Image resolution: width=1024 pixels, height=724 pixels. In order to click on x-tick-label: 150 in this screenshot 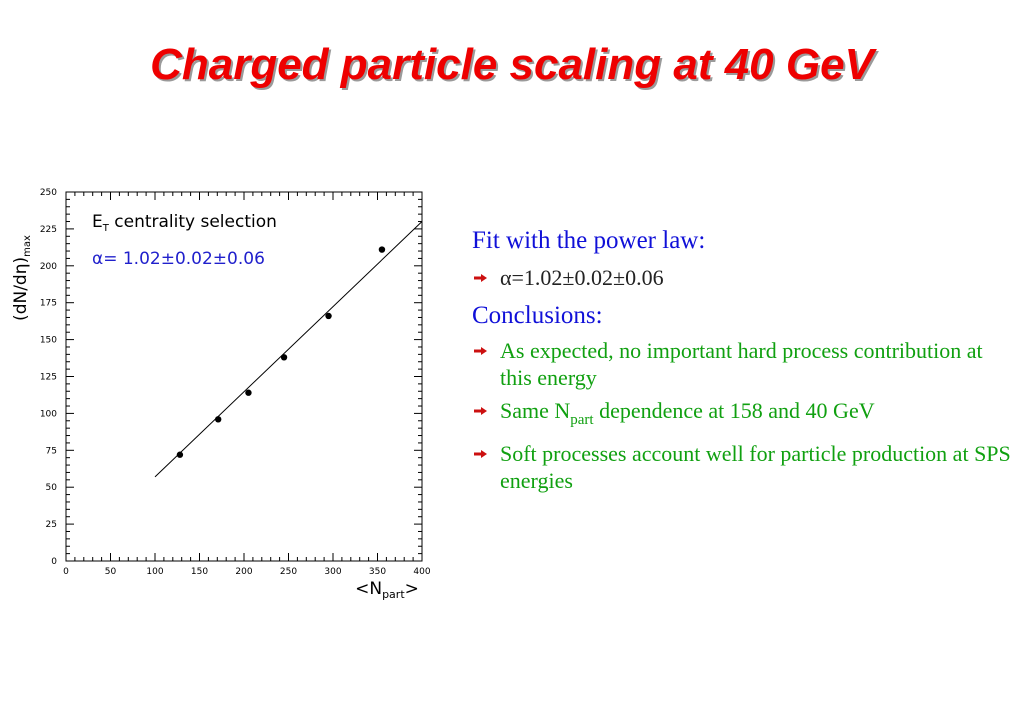, I will do `click(199, 572)`.